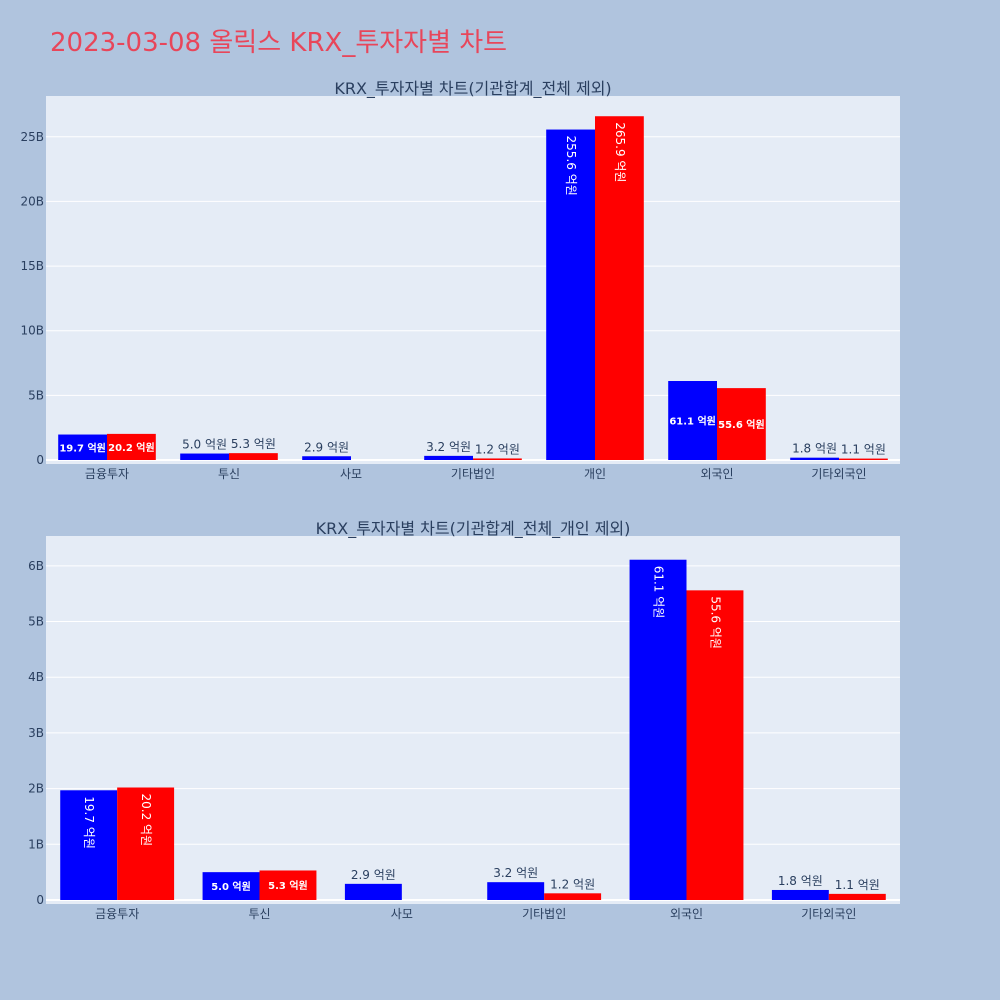 The height and width of the screenshot is (1000, 1000). Describe the element at coordinates (36, 733) in the screenshot. I see `y-tick-label: 3B` at that location.